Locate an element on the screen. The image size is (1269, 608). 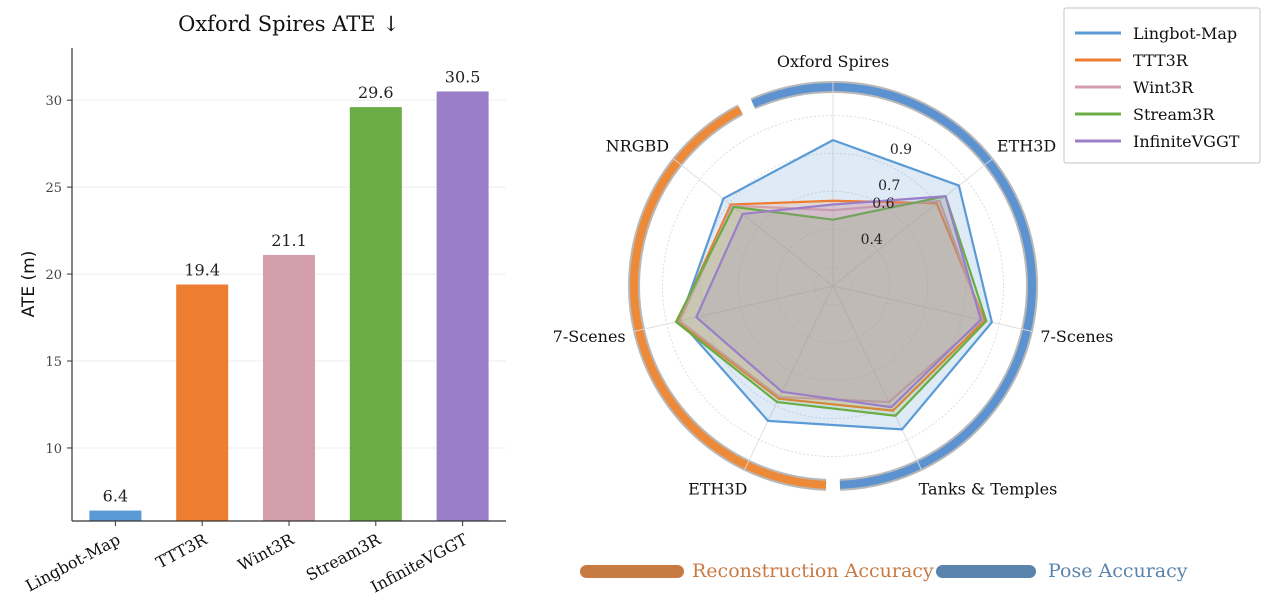
pose-legend-label: Pose Accuracy is located at coordinates (1118, 571).